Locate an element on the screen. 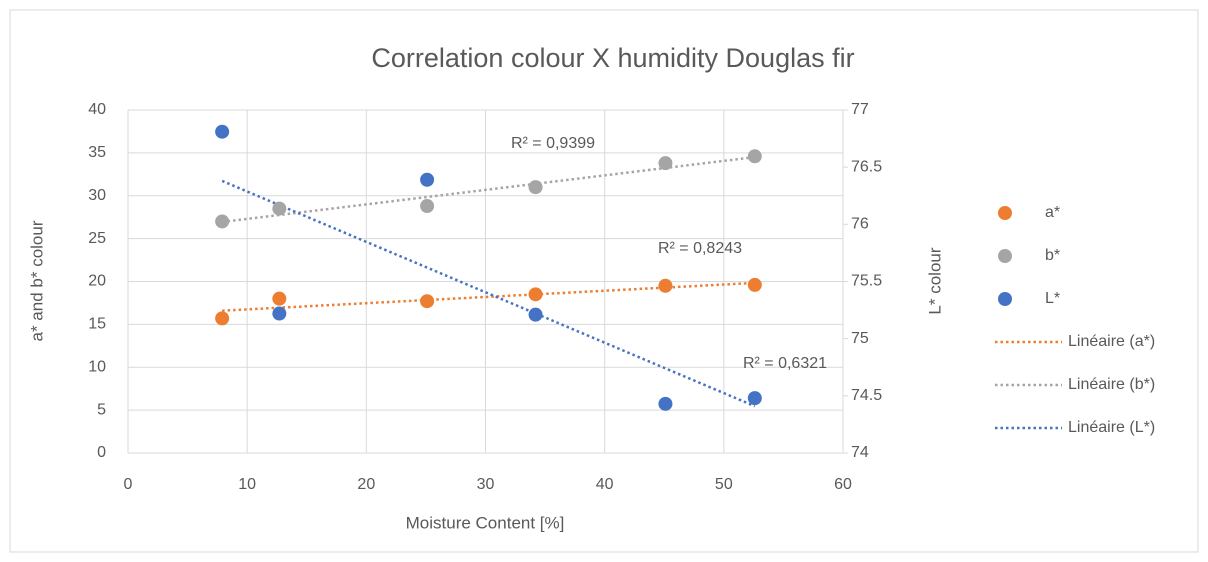 This screenshot has width=1208, height=562. x-tick-label: 50 is located at coordinates (724, 484).